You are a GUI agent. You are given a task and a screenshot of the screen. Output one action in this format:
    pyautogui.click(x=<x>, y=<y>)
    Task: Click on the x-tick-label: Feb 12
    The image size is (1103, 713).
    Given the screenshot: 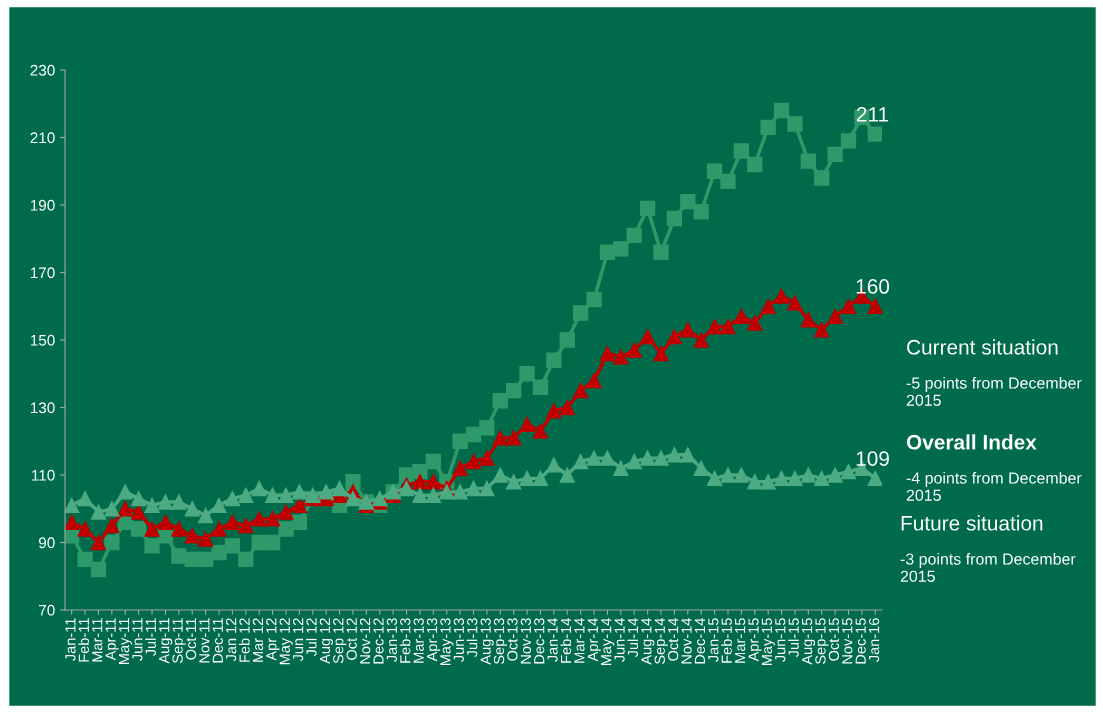 What is the action you would take?
    pyautogui.click(x=244, y=640)
    